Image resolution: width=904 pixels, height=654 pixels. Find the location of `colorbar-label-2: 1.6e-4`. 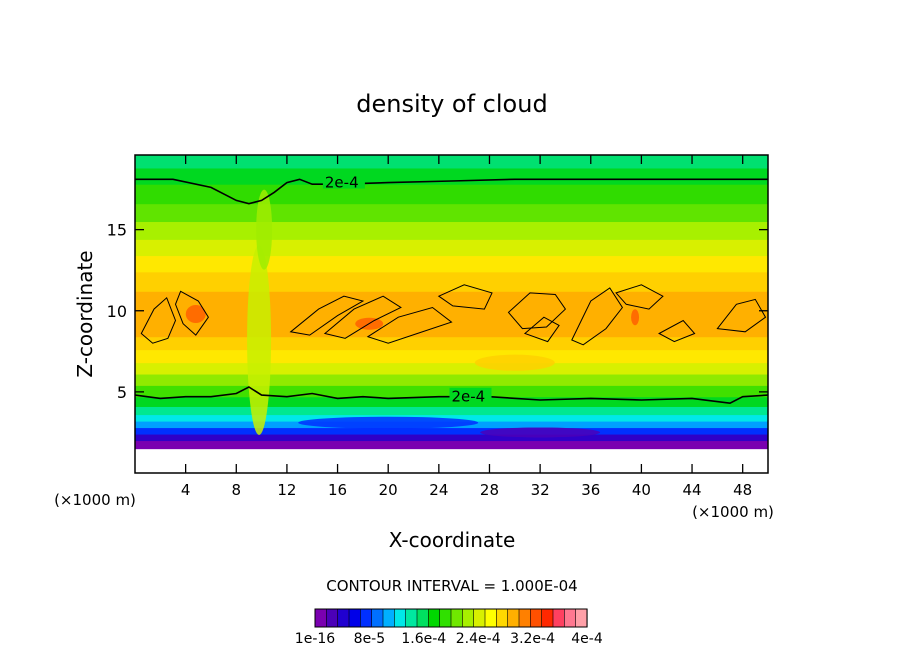

colorbar-label-2: 1.6e-4 is located at coordinates (423, 639).